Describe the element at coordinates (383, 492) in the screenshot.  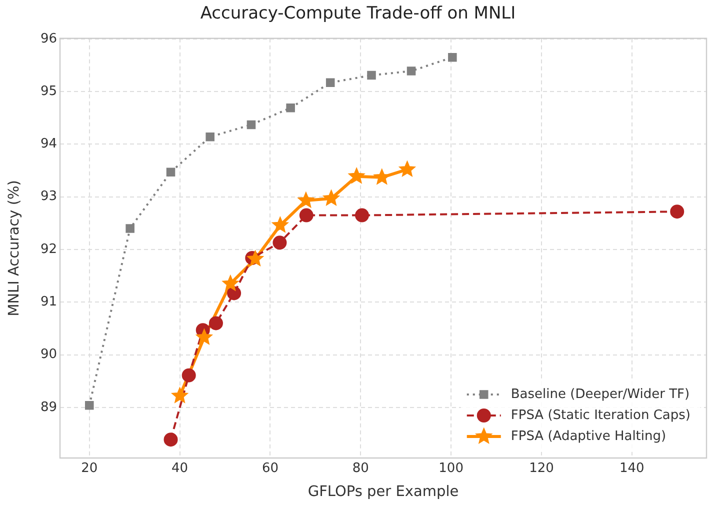
I see `x-axis-title: GFLOPs per Example` at that location.